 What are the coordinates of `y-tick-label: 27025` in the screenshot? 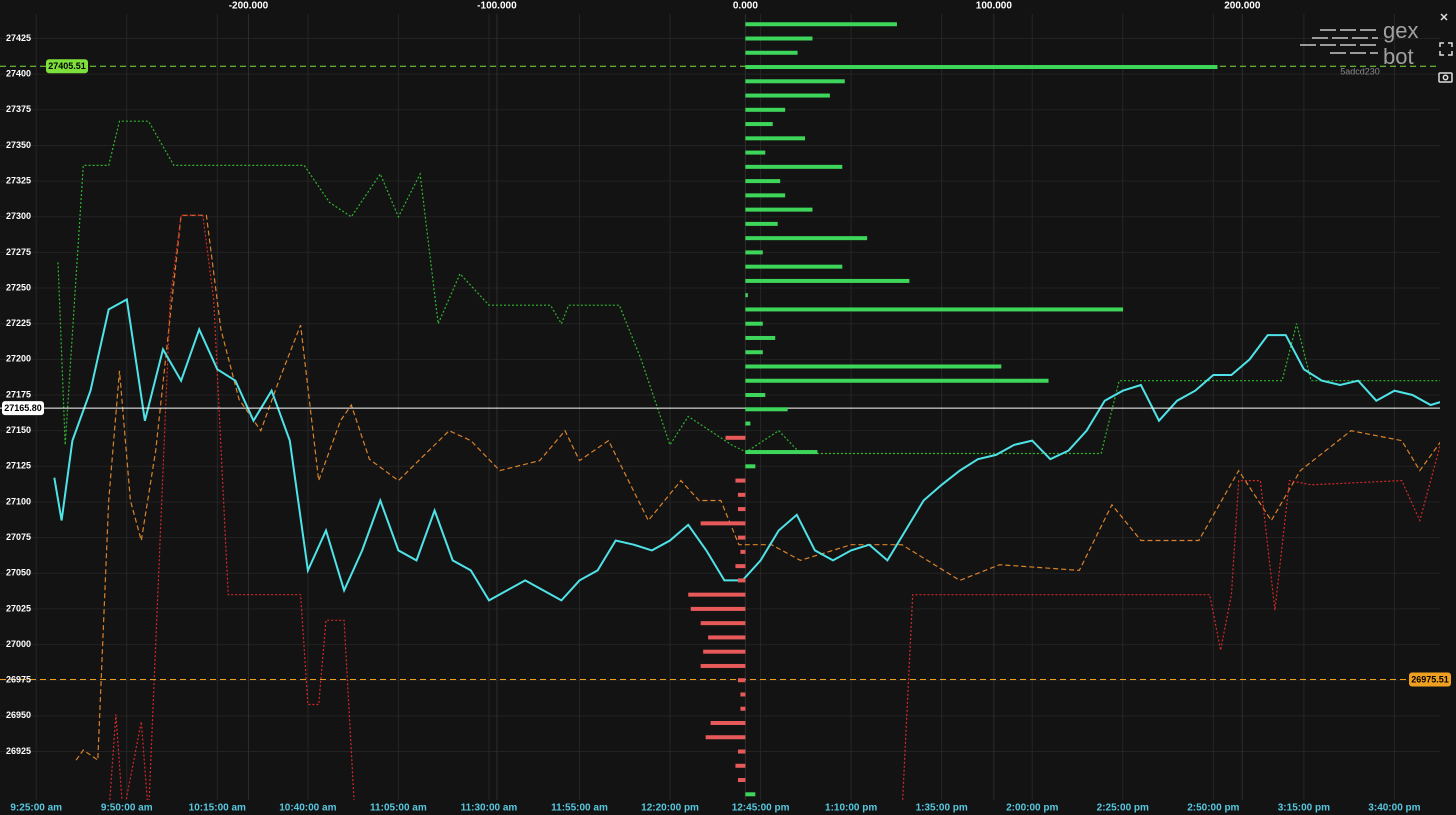 It's located at (18, 608).